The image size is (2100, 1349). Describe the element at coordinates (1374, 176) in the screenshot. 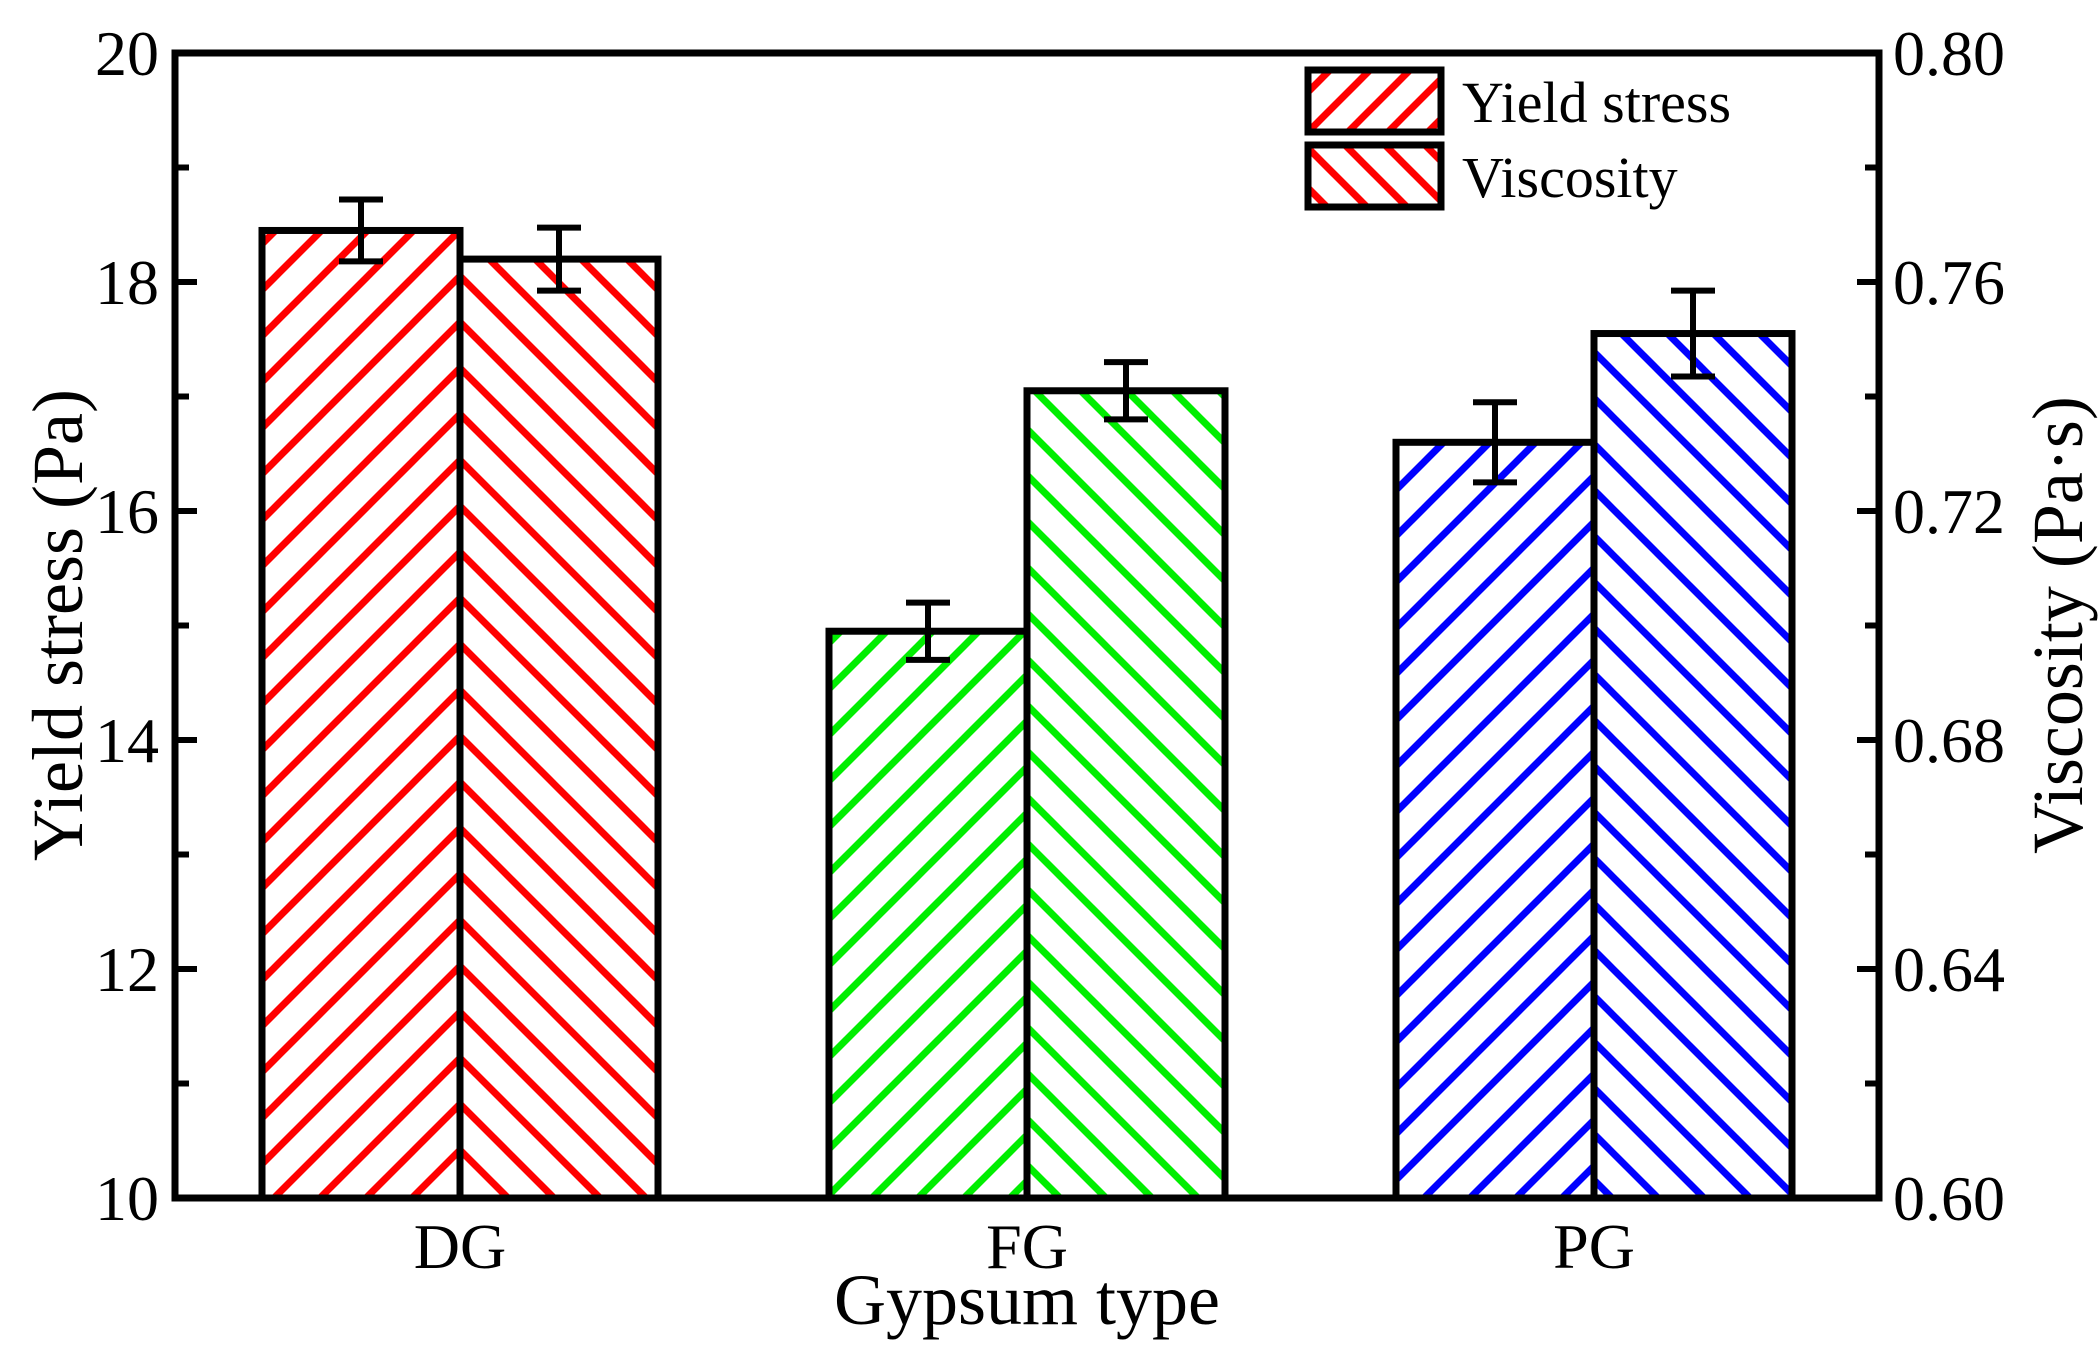

I see `legend-swatch-viscosity` at that location.